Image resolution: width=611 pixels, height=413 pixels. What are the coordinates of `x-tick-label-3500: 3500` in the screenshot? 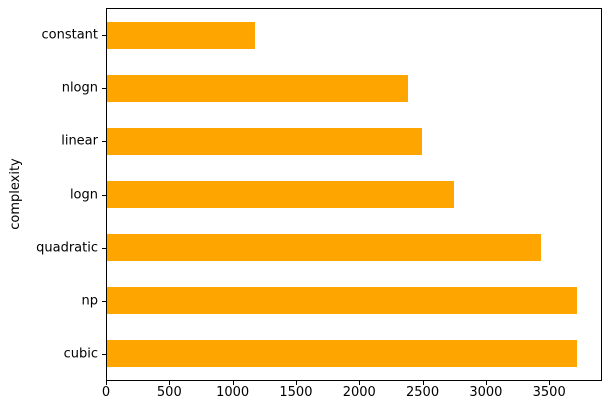 It's located at (549, 392).